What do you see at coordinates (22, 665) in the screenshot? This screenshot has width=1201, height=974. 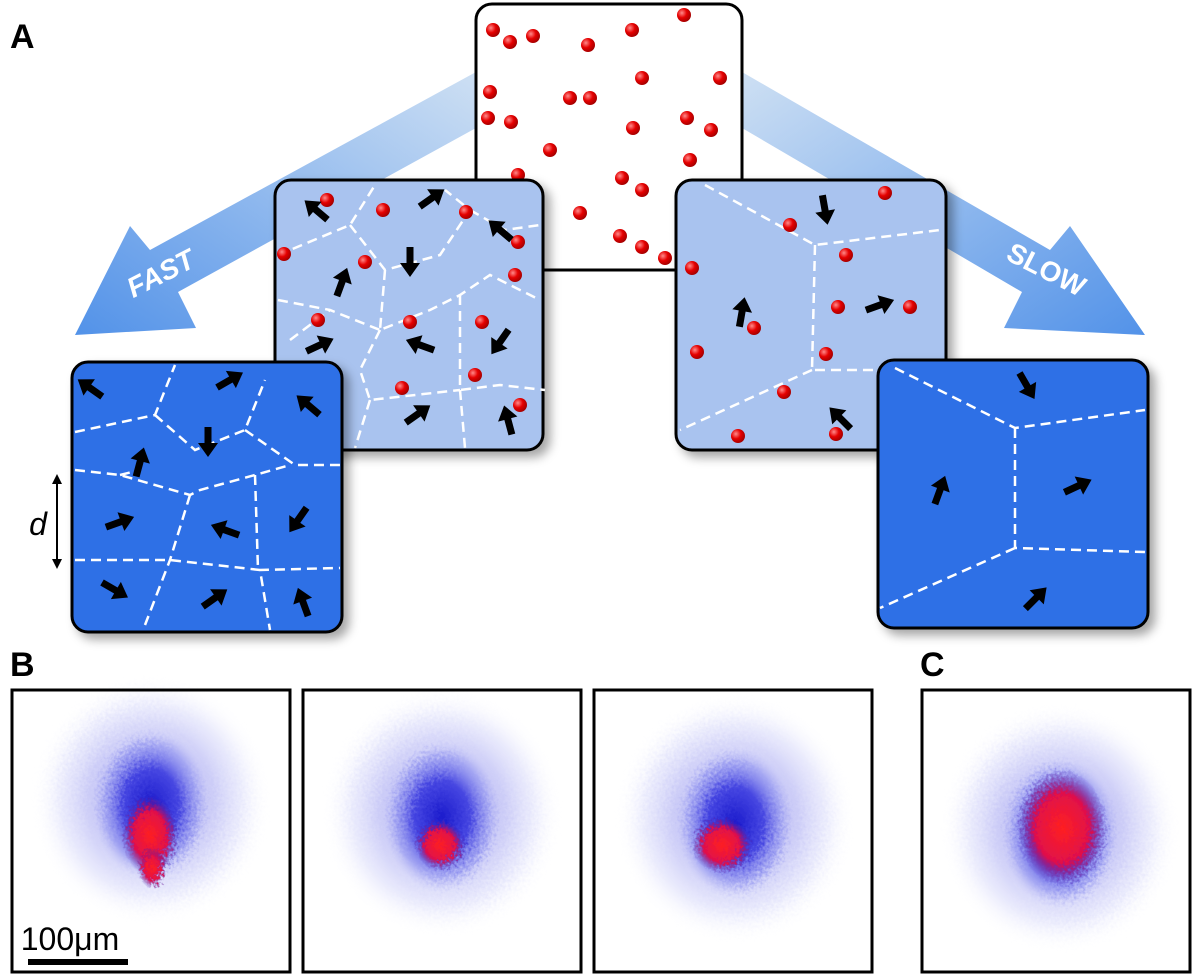 I see `panel-label: B` at bounding box center [22, 665].